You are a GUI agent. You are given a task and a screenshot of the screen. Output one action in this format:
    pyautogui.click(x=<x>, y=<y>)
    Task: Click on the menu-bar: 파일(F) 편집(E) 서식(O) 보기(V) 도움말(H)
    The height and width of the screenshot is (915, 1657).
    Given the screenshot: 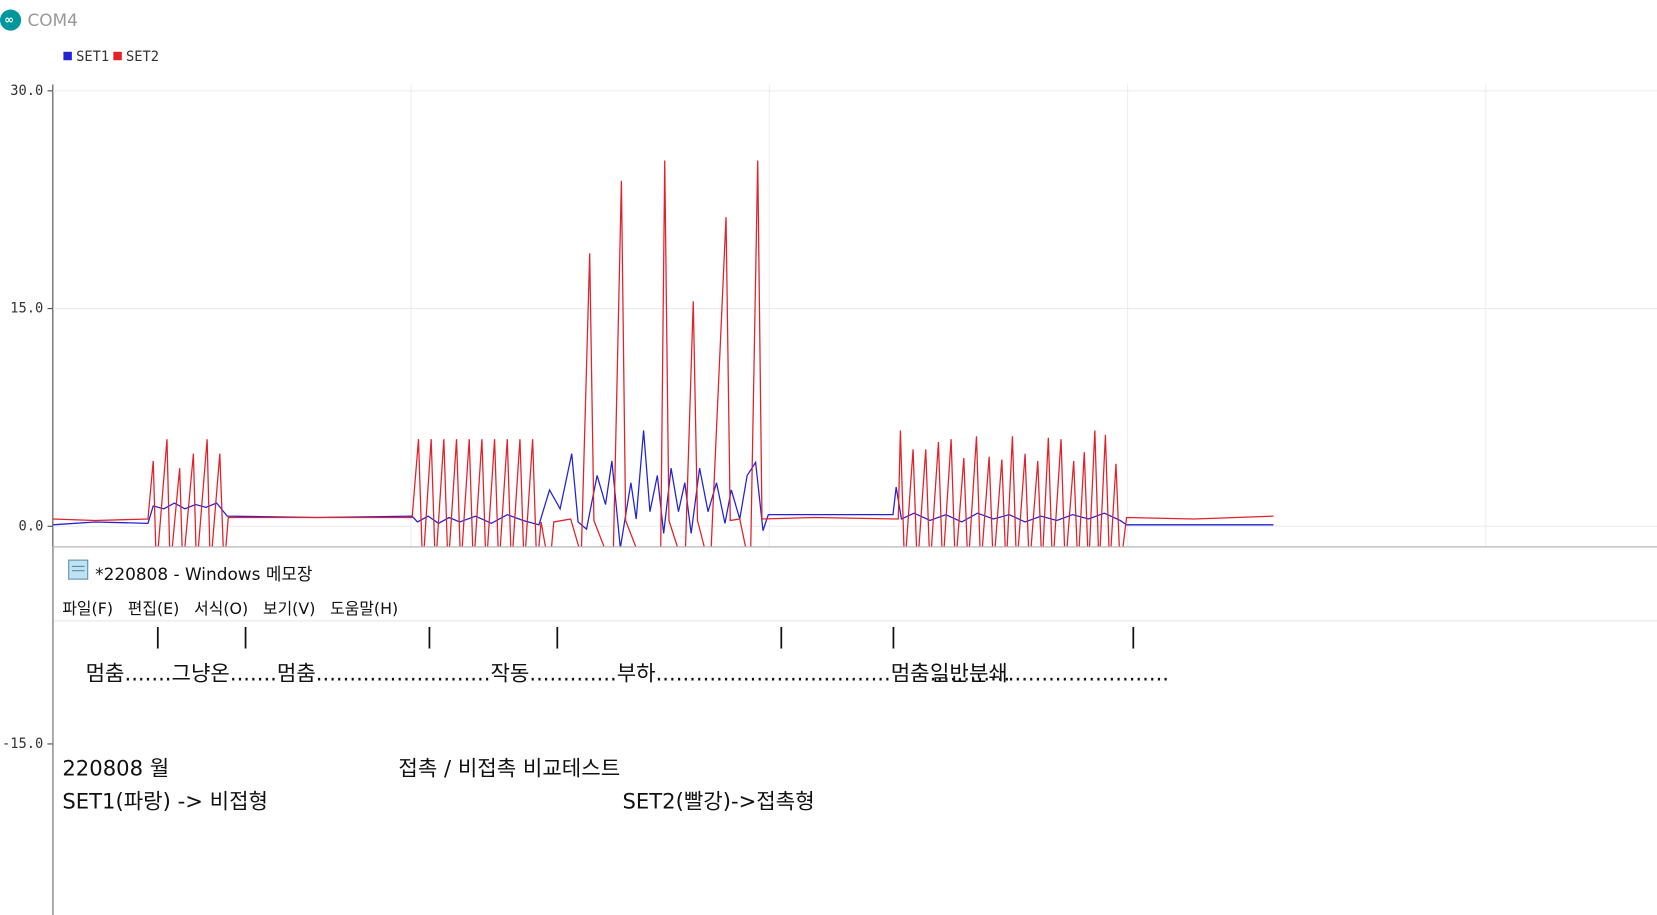 What is the action you would take?
    pyautogui.click(x=230, y=608)
    